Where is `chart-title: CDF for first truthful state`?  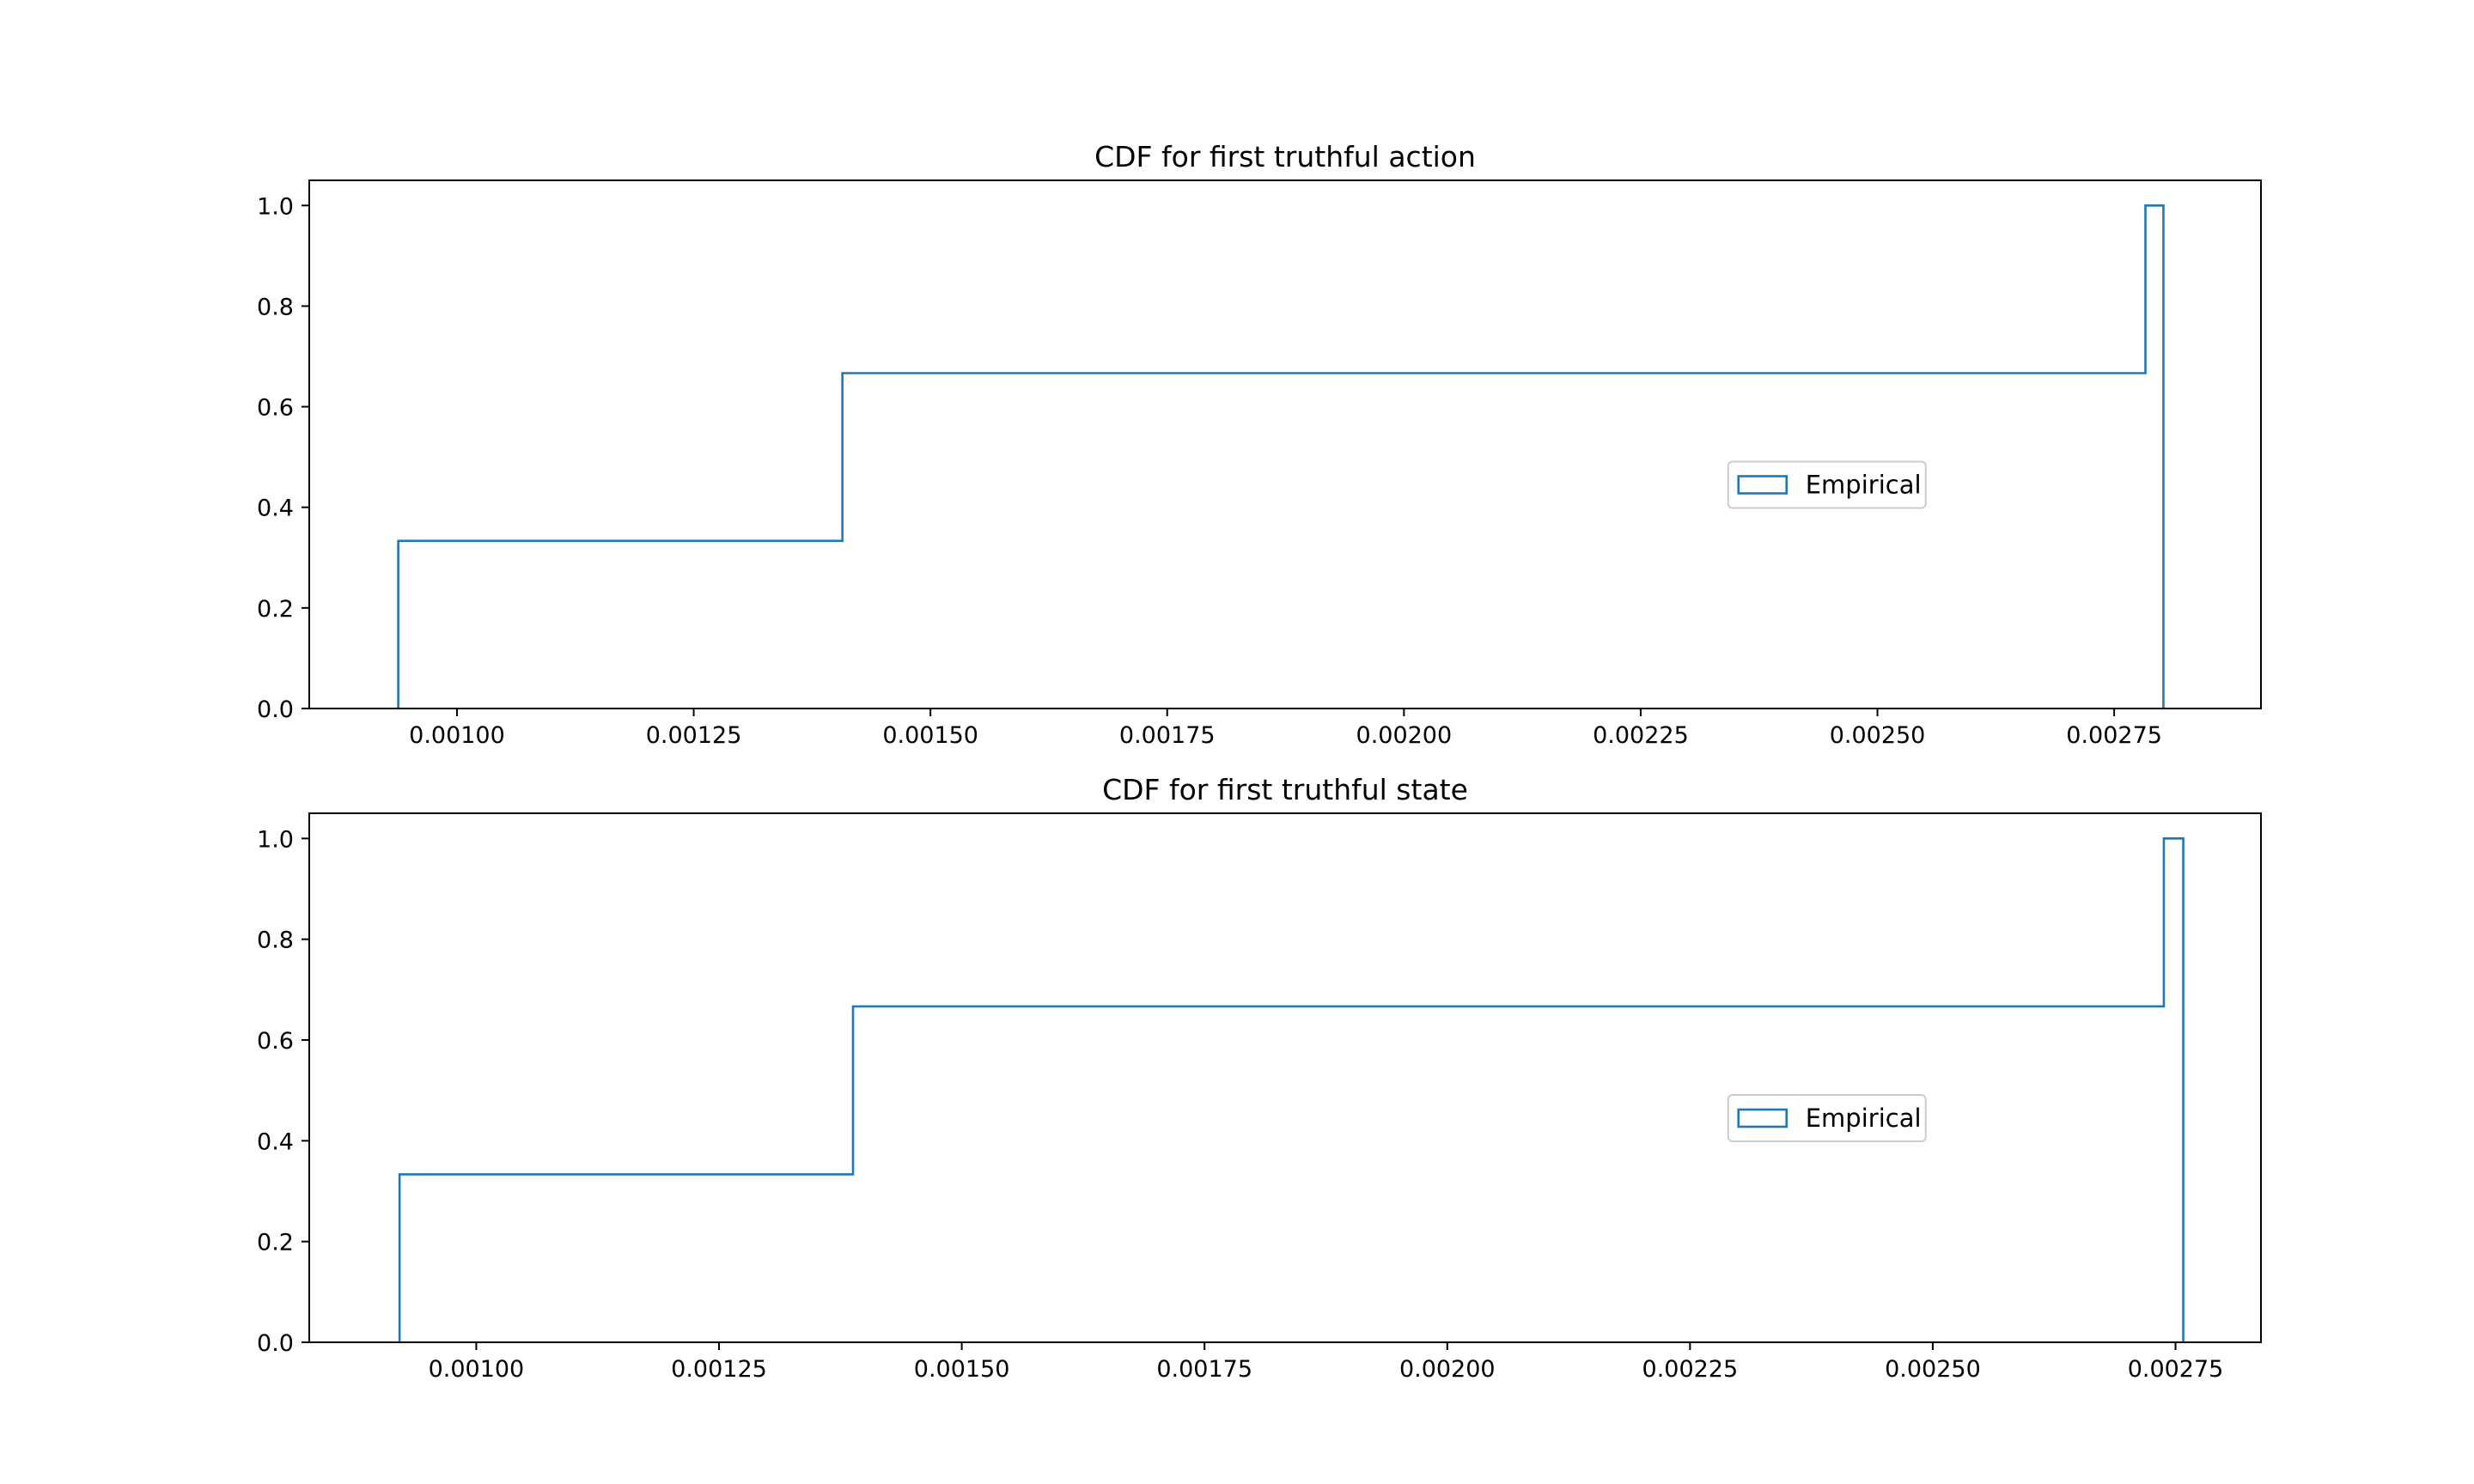 chart-title: CDF for first truthful state is located at coordinates (1285, 789).